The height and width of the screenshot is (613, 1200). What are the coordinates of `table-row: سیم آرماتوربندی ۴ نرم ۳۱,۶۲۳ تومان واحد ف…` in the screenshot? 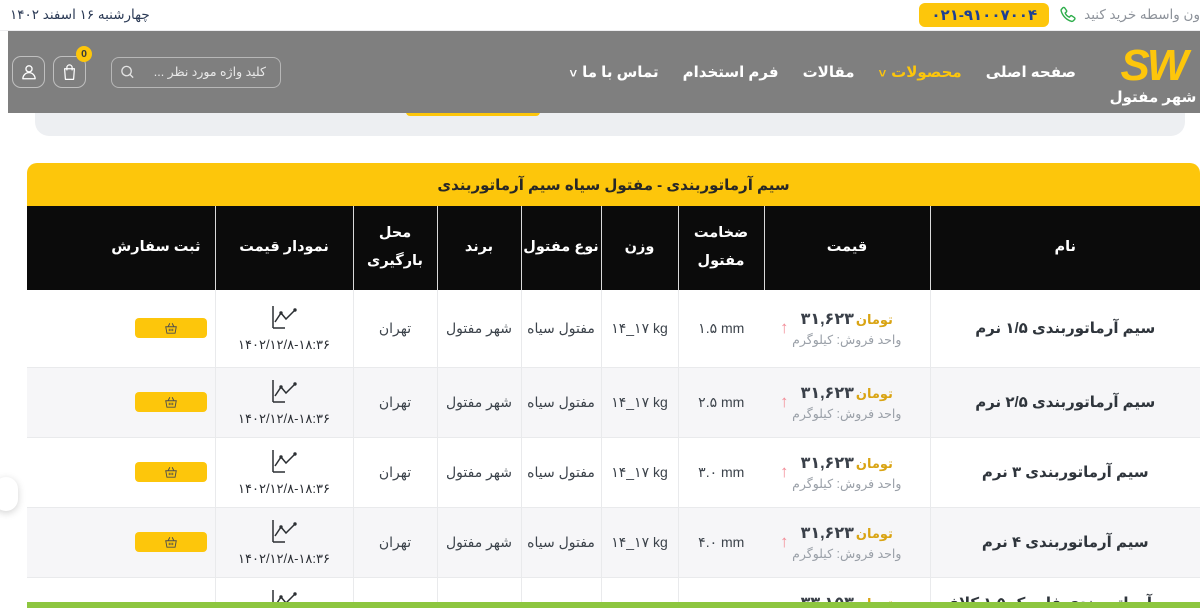 It's located at (613, 542).